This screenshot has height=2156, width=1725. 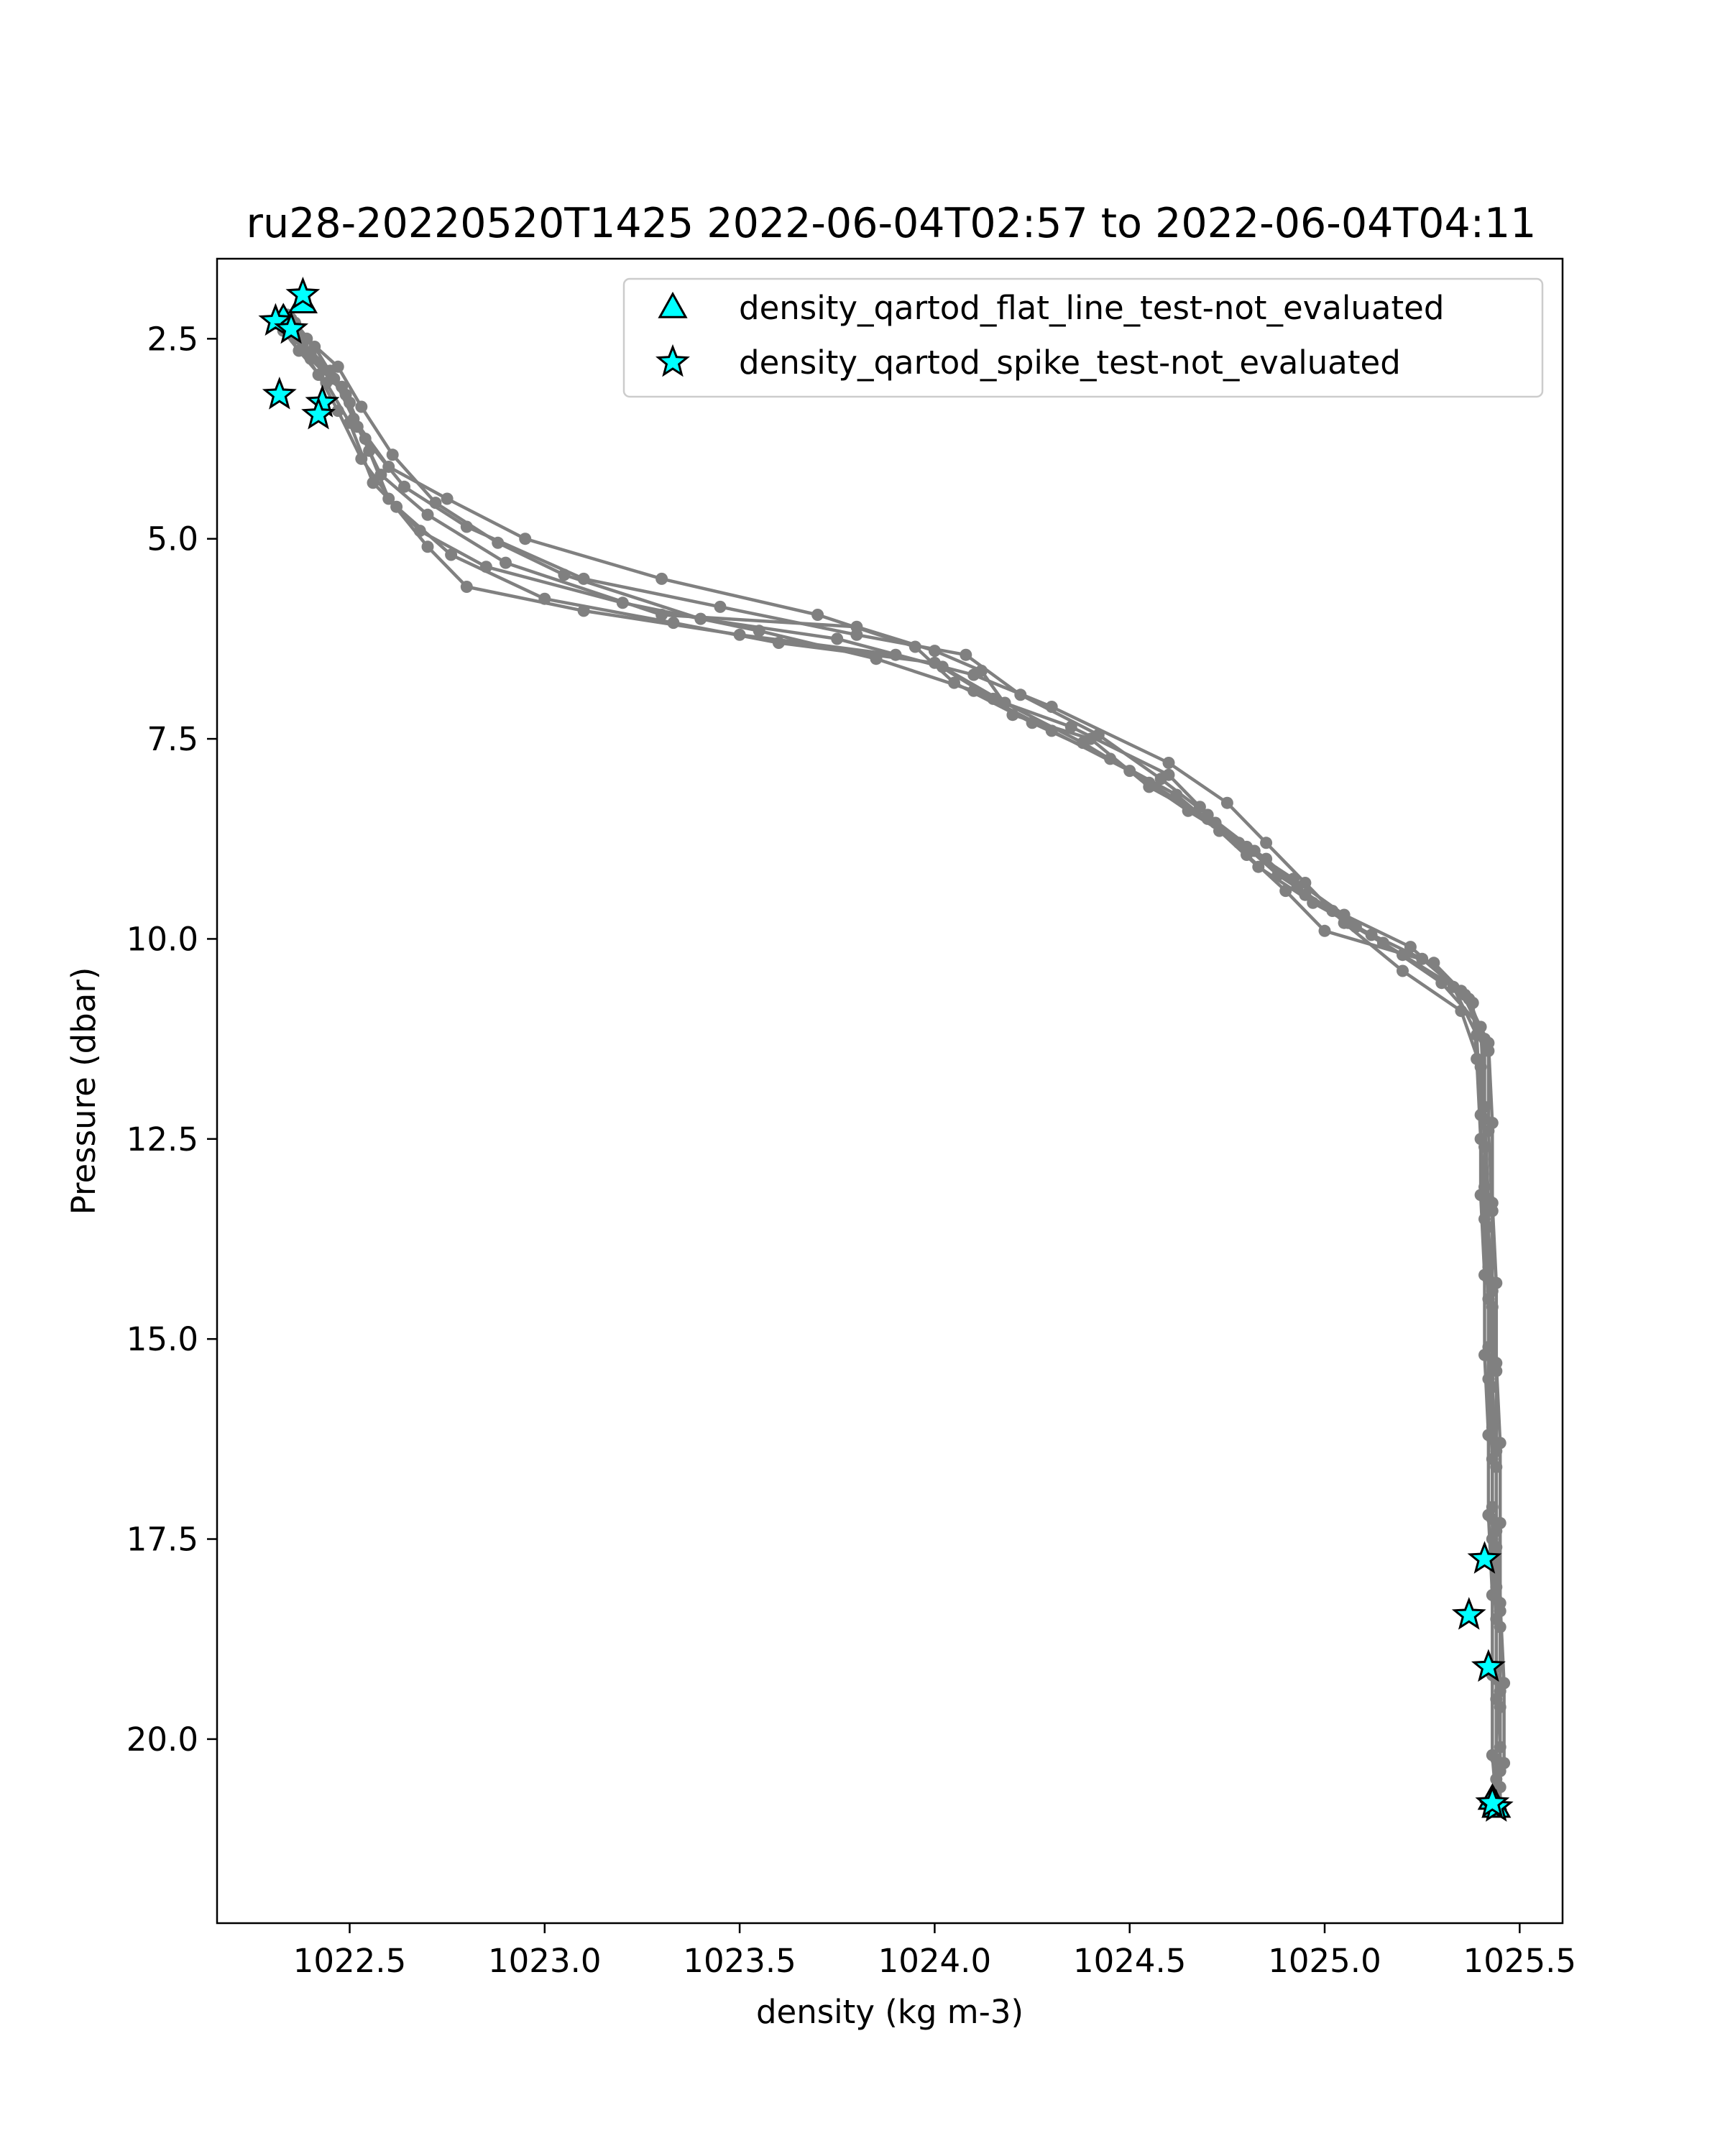 I want to click on legend-star-icon, so click(x=673, y=361).